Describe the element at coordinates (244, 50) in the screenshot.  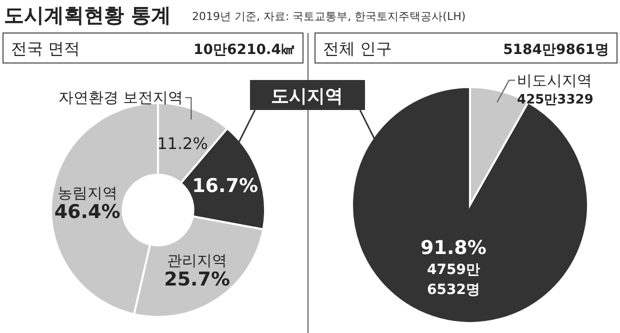
I see `text: 10만6210.4㎢` at that location.